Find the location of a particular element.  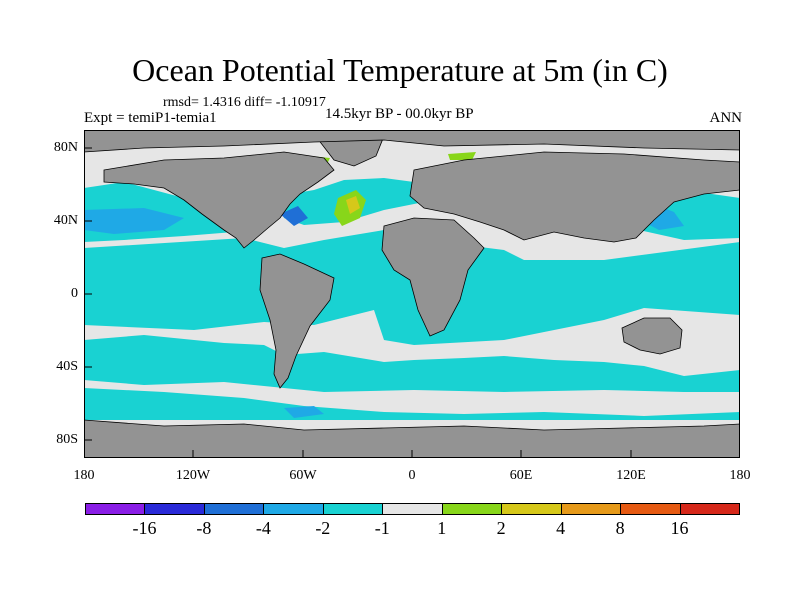

colorbar-label: 4 is located at coordinates (561, 528).